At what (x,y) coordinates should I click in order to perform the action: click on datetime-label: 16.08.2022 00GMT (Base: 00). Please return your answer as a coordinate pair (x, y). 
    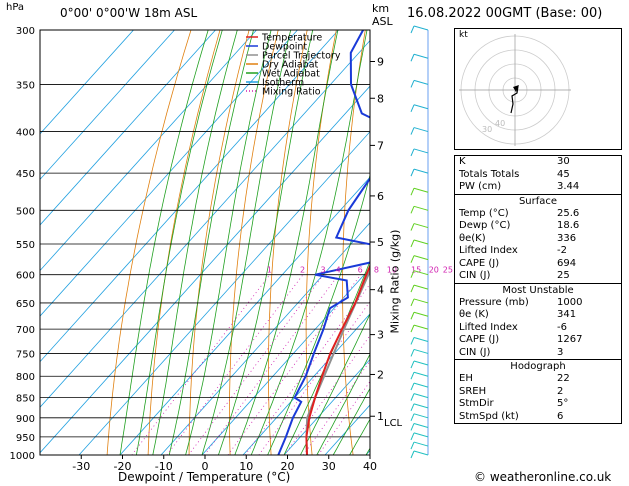
    Looking at the image, I should click on (505, 13).